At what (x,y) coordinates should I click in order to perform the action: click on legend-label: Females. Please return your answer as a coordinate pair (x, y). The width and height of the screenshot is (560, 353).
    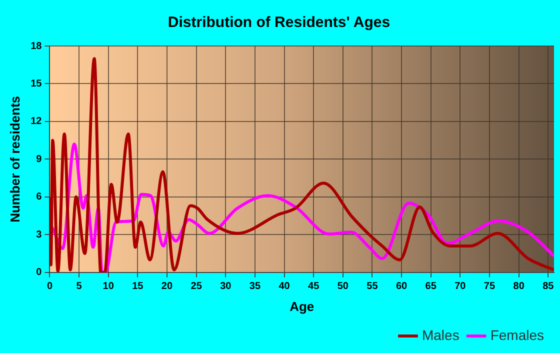
    Looking at the image, I should click on (517, 334).